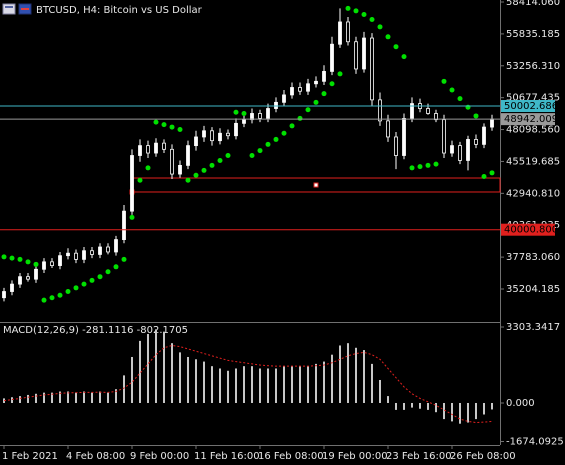 This screenshot has width=565, height=465. I want to click on x-tick-label: 1 Feb 2021, so click(30, 456).